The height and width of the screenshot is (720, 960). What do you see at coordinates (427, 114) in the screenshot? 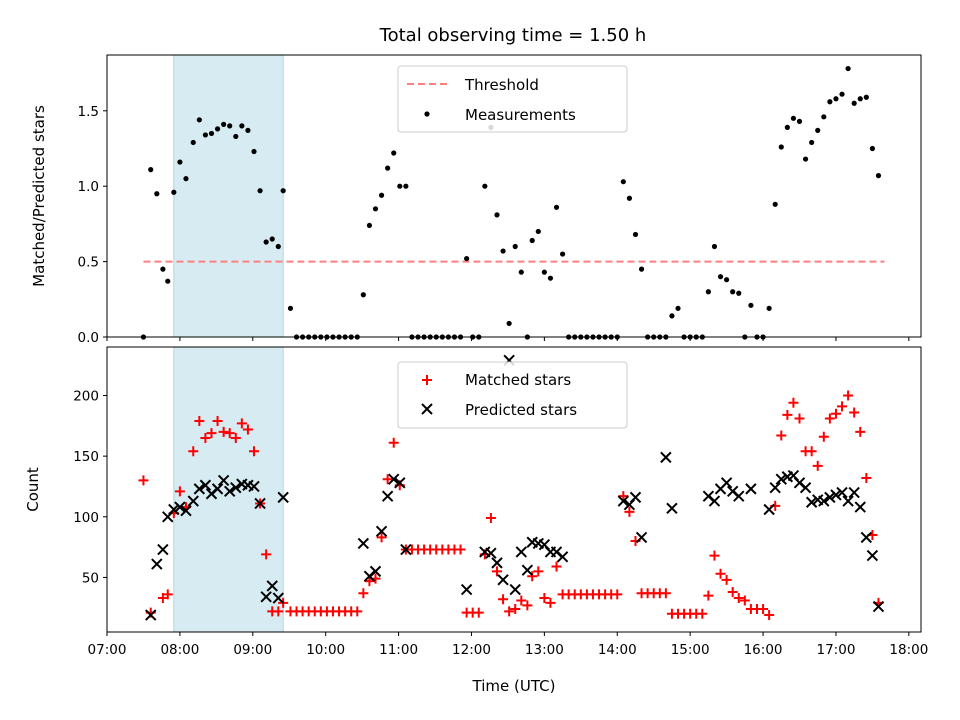
I see `legend-measurements-swatch` at bounding box center [427, 114].